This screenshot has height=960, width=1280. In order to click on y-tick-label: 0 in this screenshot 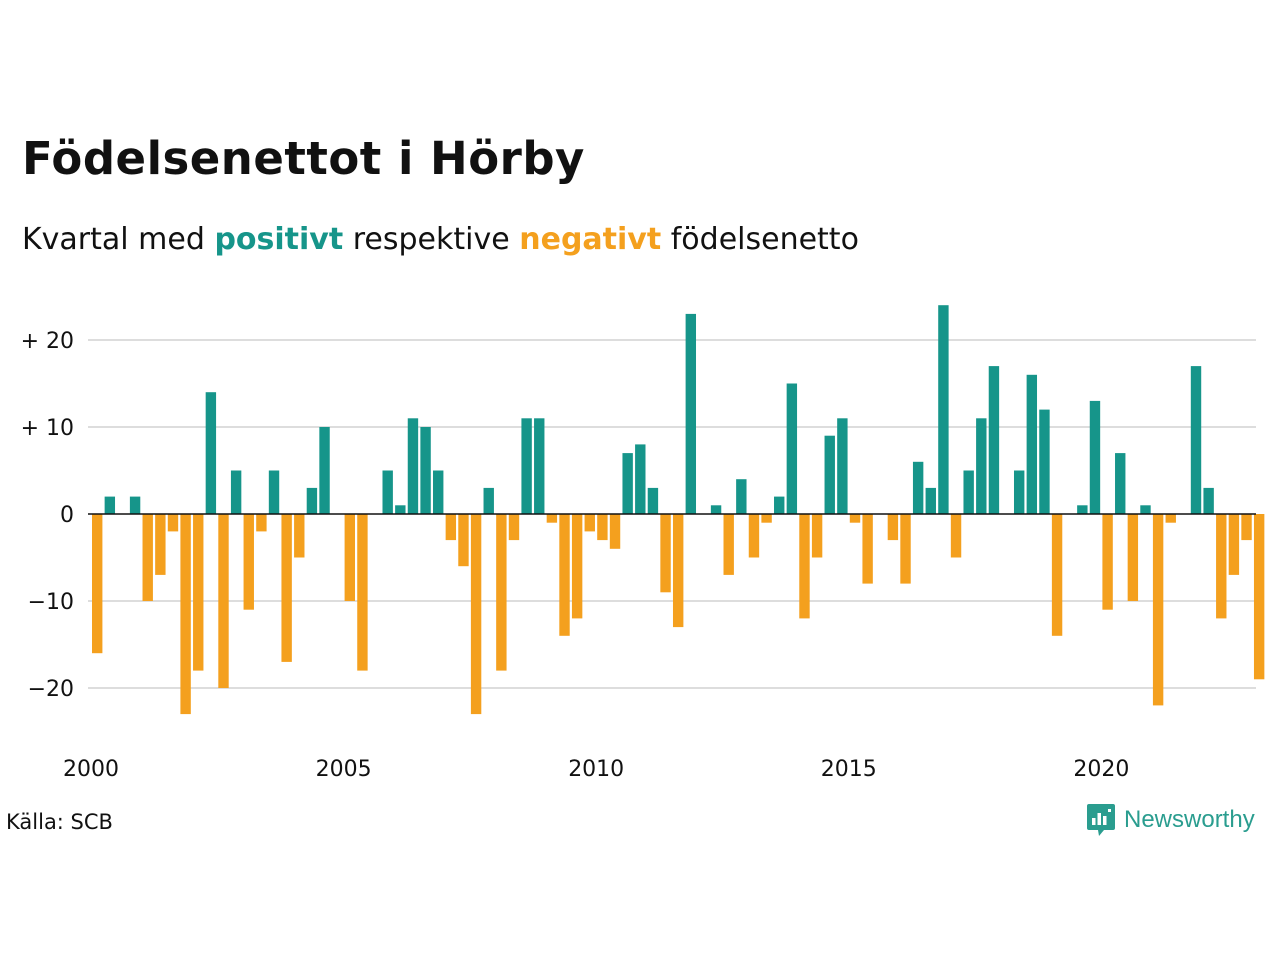, I will do `click(67, 515)`.